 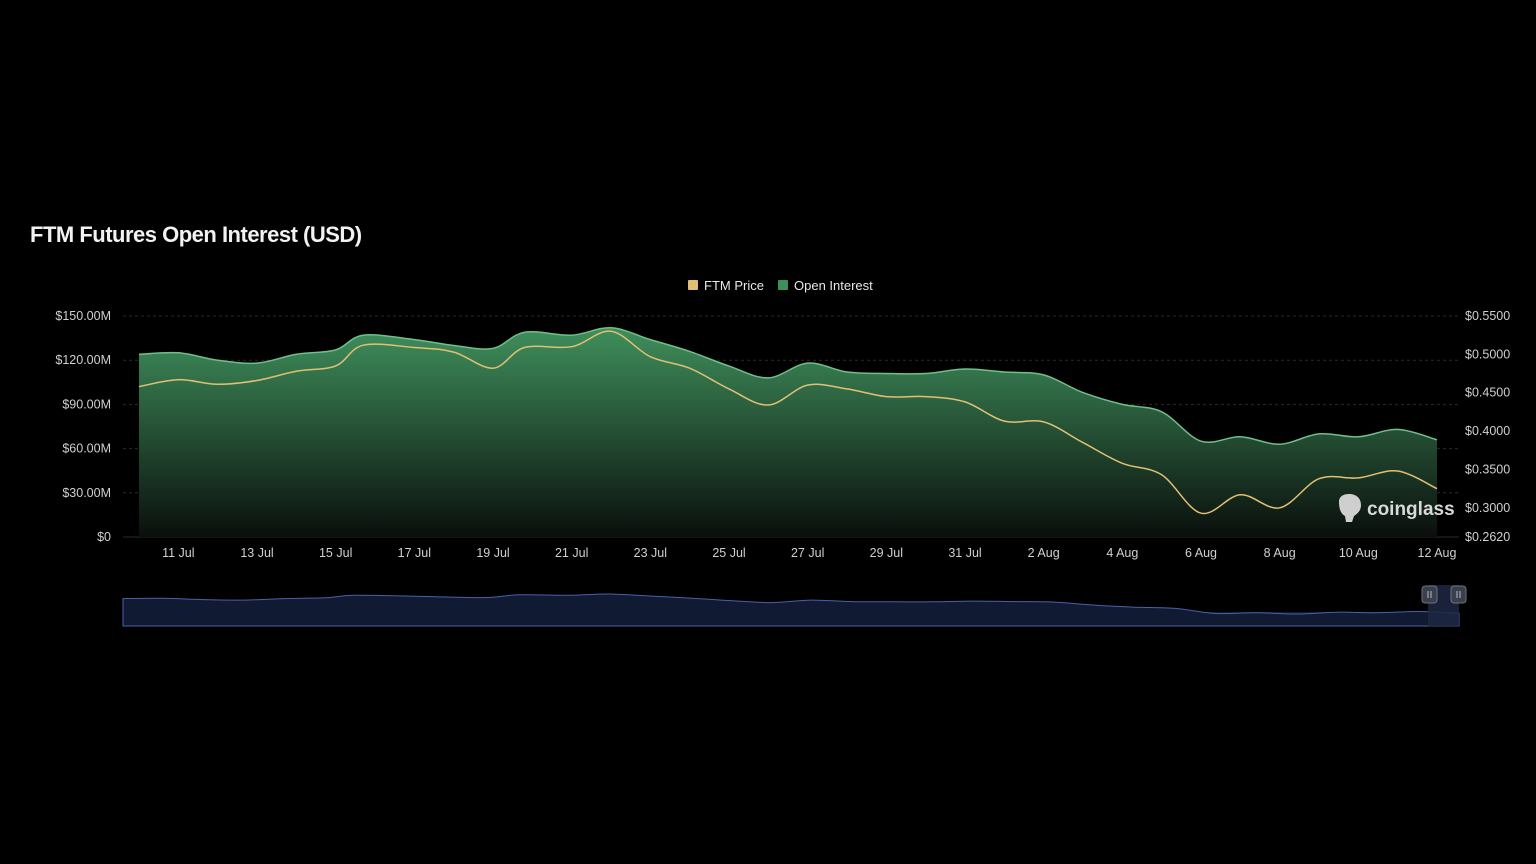 What do you see at coordinates (178, 553) in the screenshot?
I see `x-tick-label: 11 Jul` at bounding box center [178, 553].